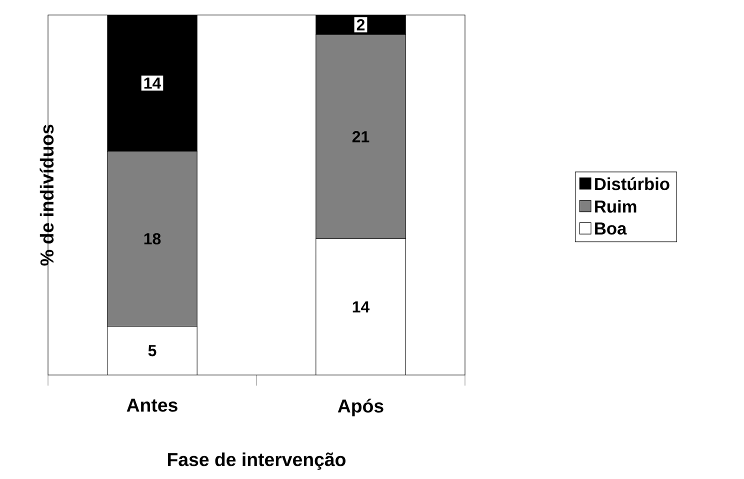  What do you see at coordinates (360, 24) in the screenshot?
I see `data-label: 2` at bounding box center [360, 24].